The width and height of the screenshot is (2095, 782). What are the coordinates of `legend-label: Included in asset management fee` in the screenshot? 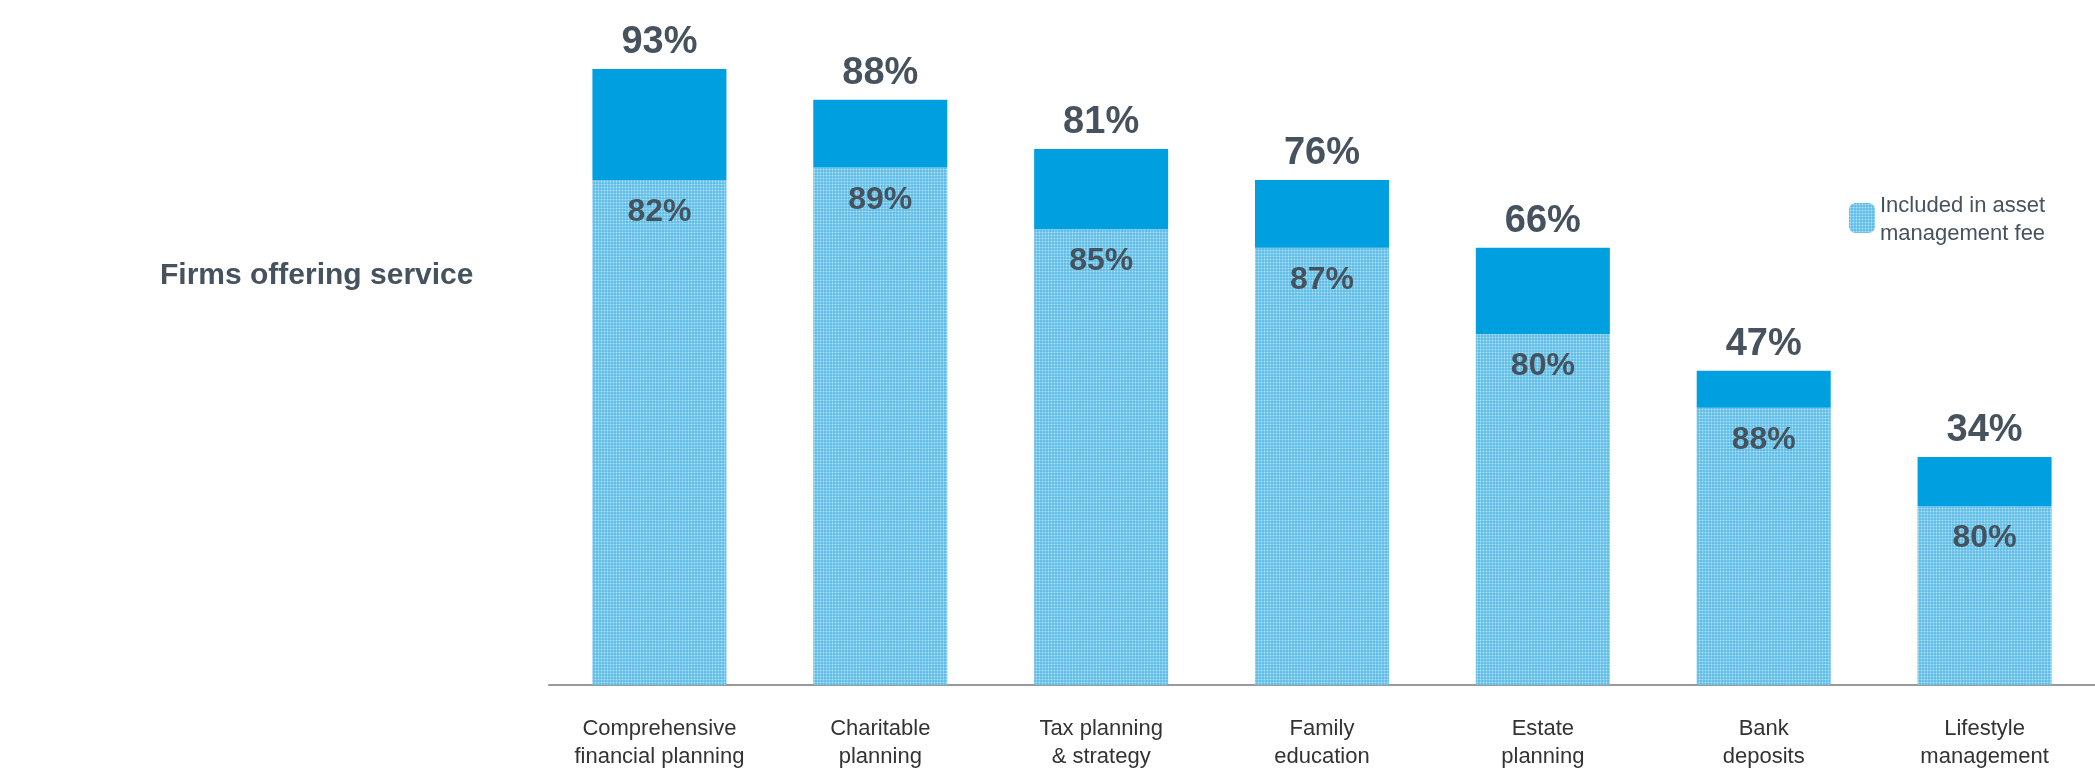 It's located at (1966, 218).